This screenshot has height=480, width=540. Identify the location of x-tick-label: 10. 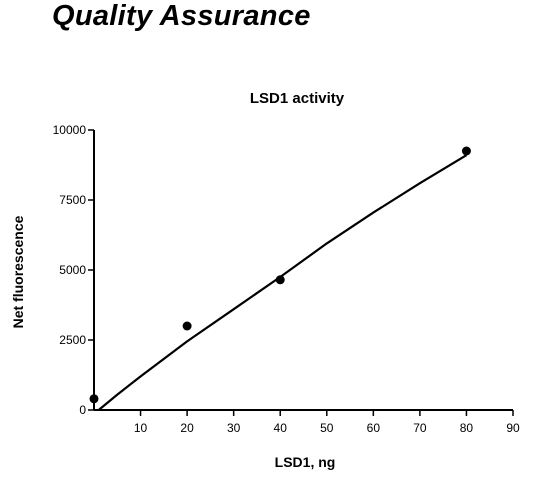
(141, 428).